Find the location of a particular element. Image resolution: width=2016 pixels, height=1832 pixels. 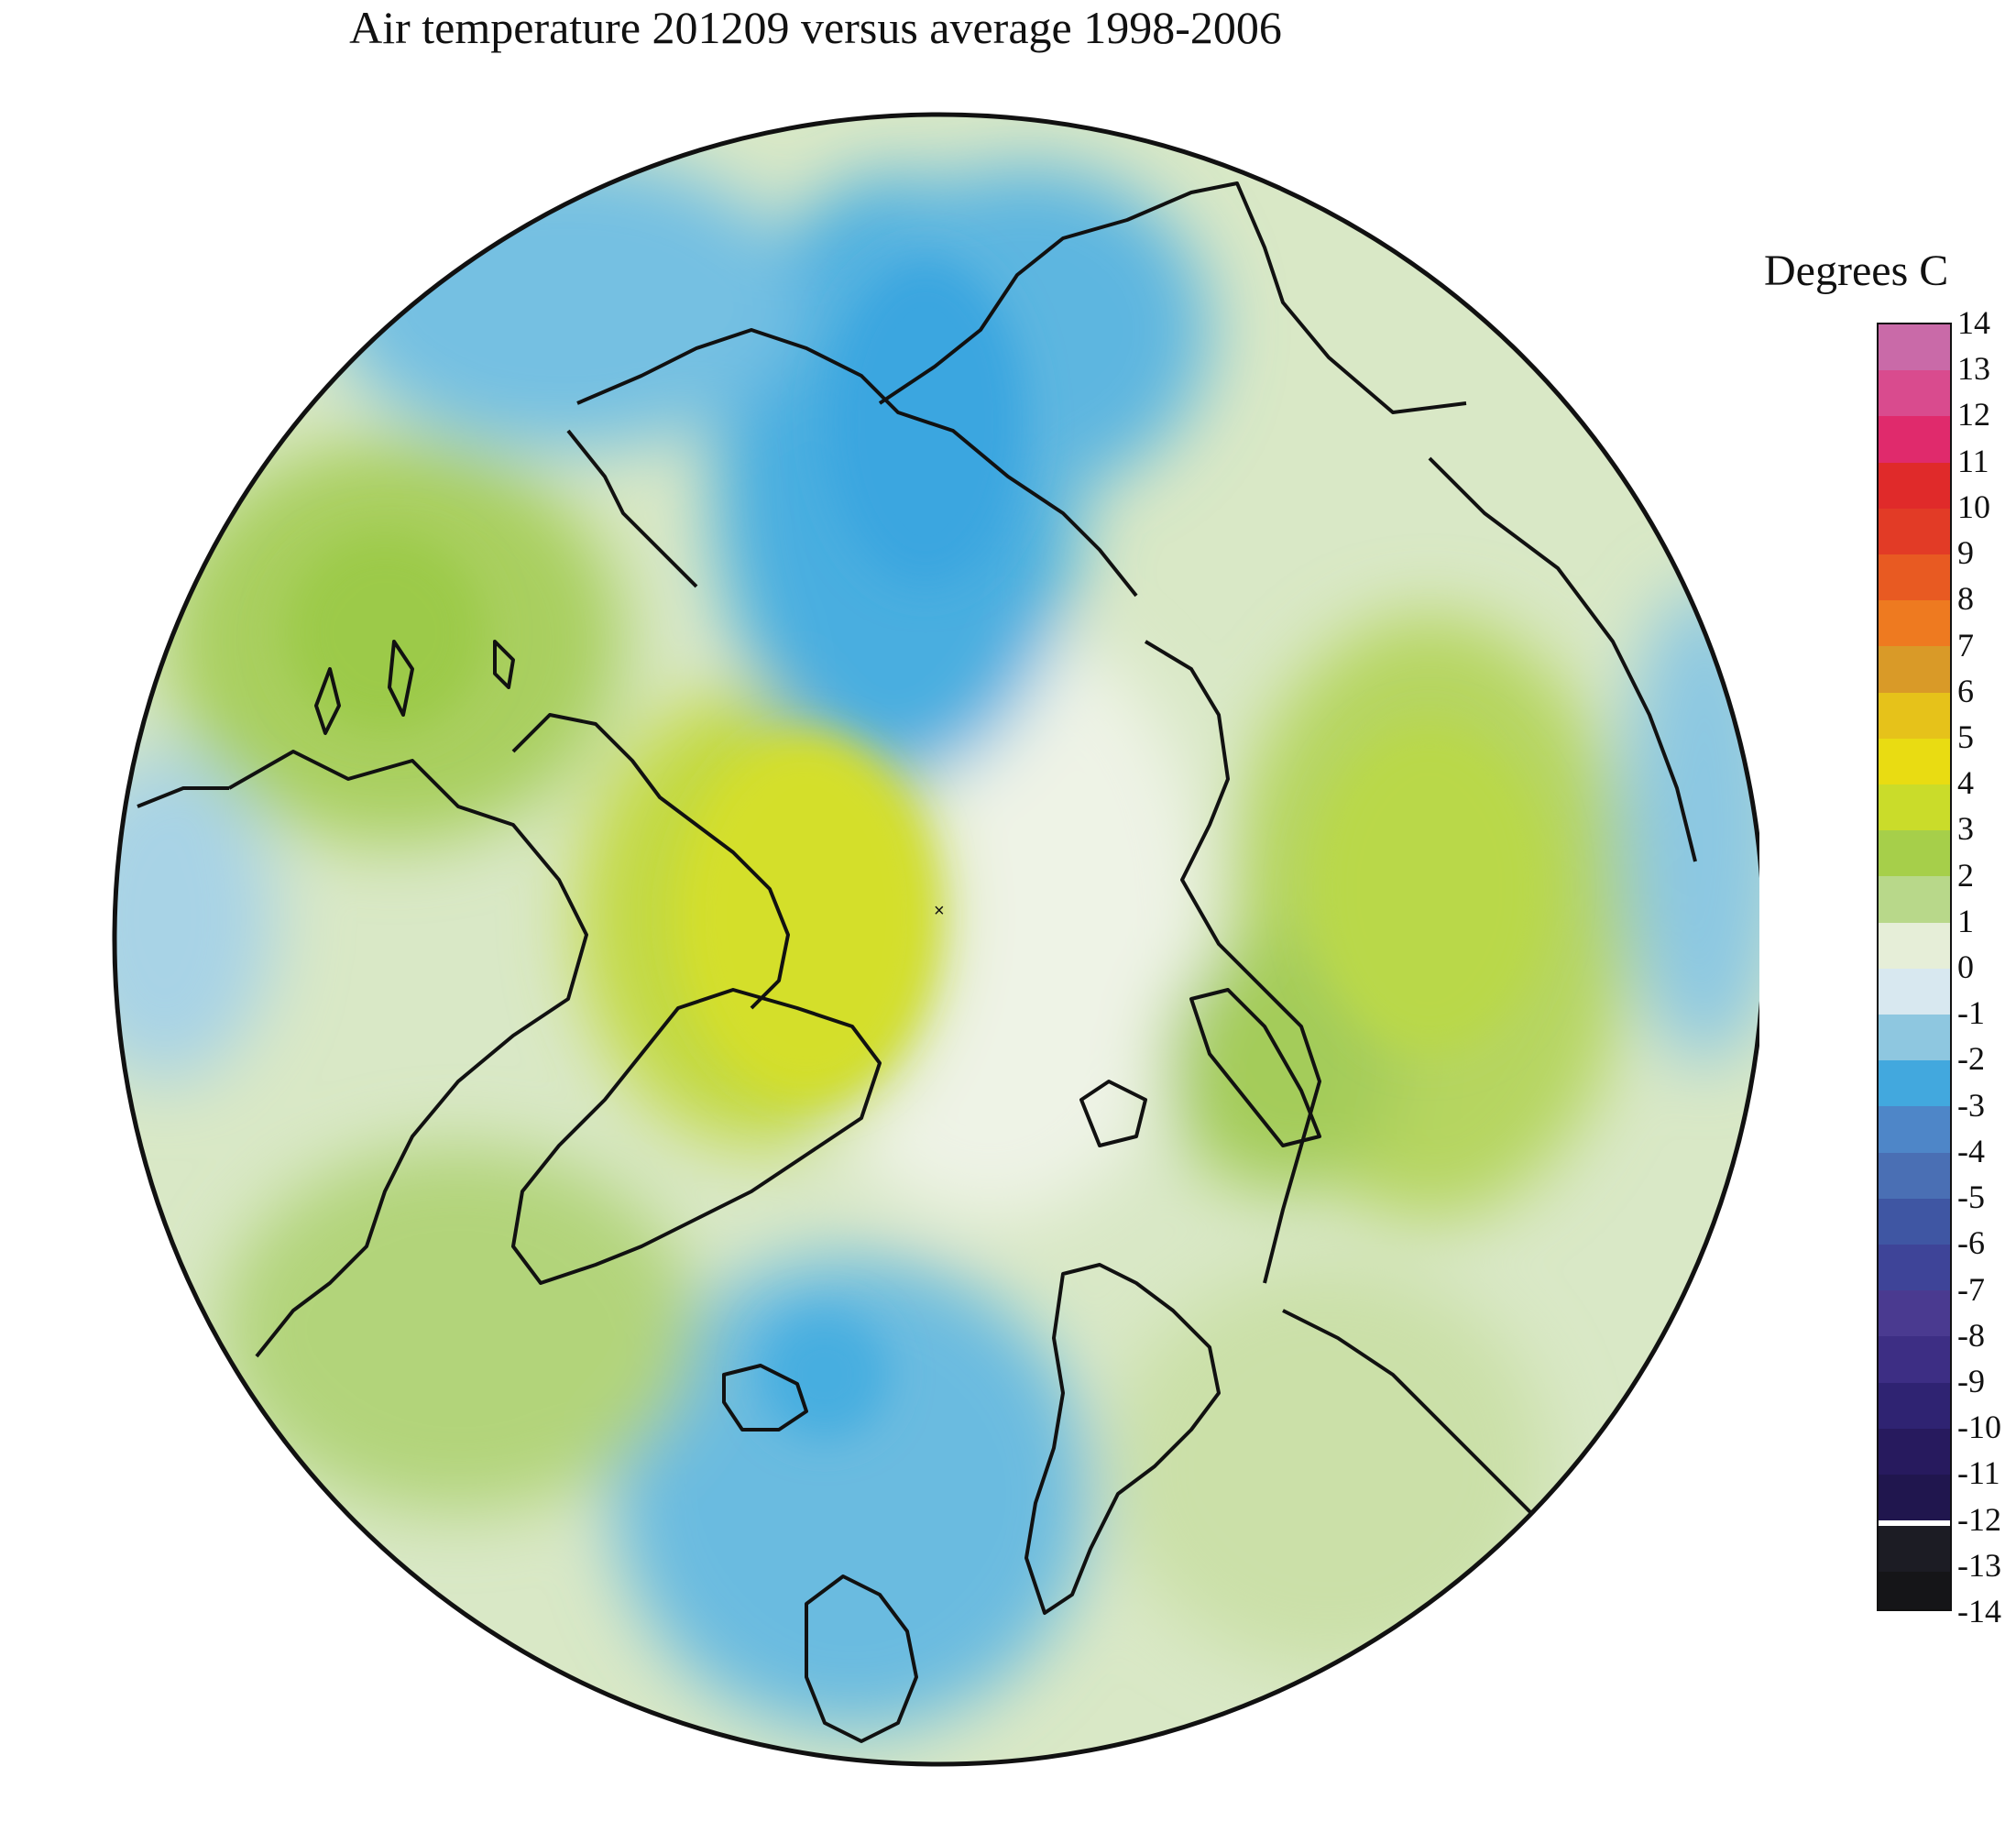

north-pole-marker: × is located at coordinates (939, 911).